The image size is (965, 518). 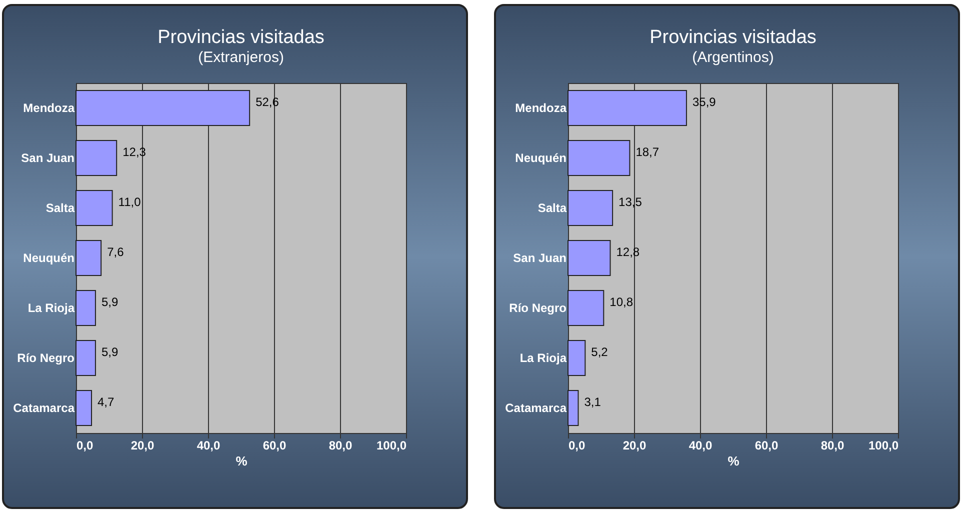 I want to click on data-label: 7,6, so click(x=115, y=252).